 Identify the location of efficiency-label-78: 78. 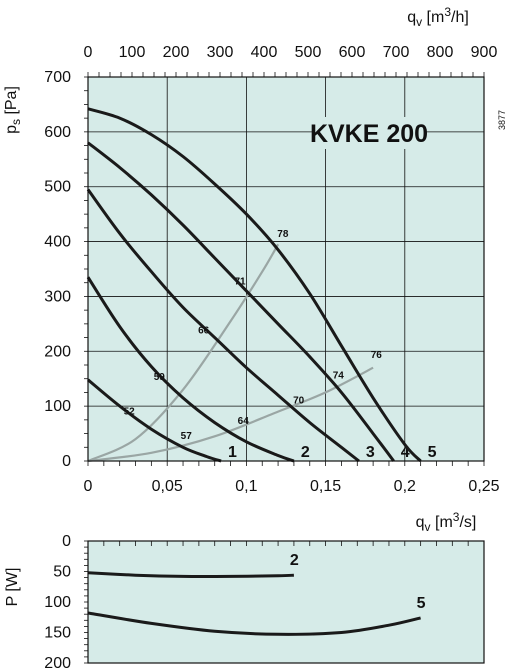
(283, 234).